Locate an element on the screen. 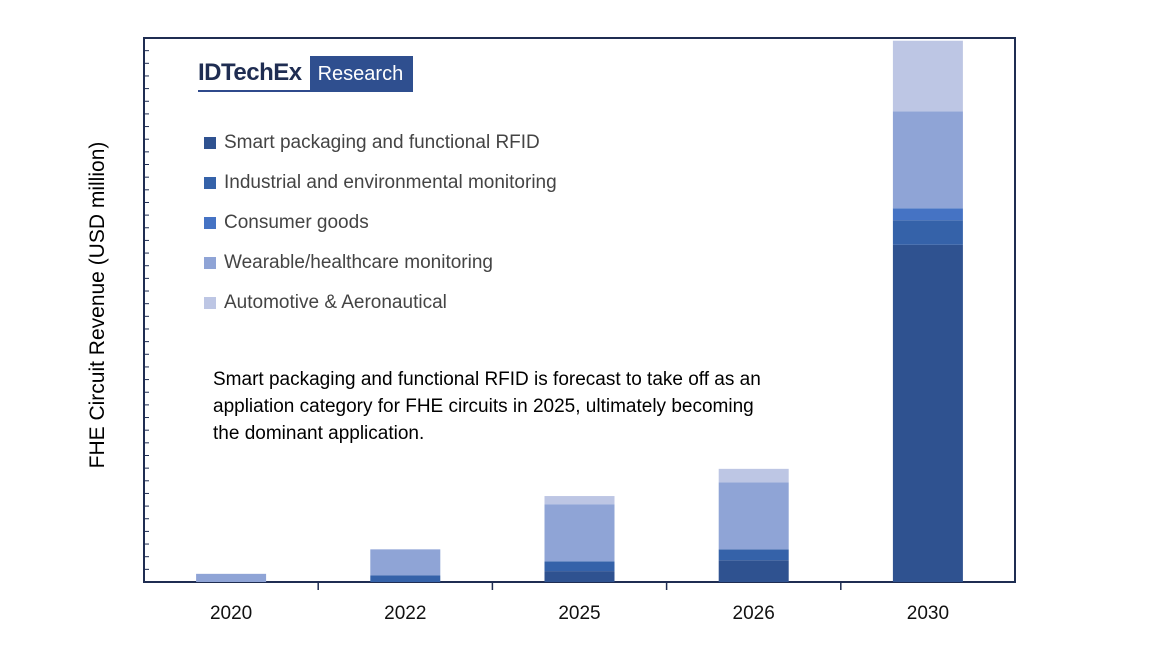  x-tick-label: 2020 is located at coordinates (231, 613).